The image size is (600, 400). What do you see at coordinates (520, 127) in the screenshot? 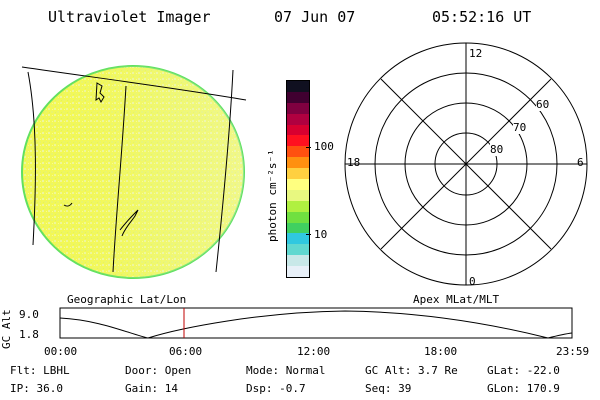
I see `polar-lat-70: 70` at bounding box center [520, 127].